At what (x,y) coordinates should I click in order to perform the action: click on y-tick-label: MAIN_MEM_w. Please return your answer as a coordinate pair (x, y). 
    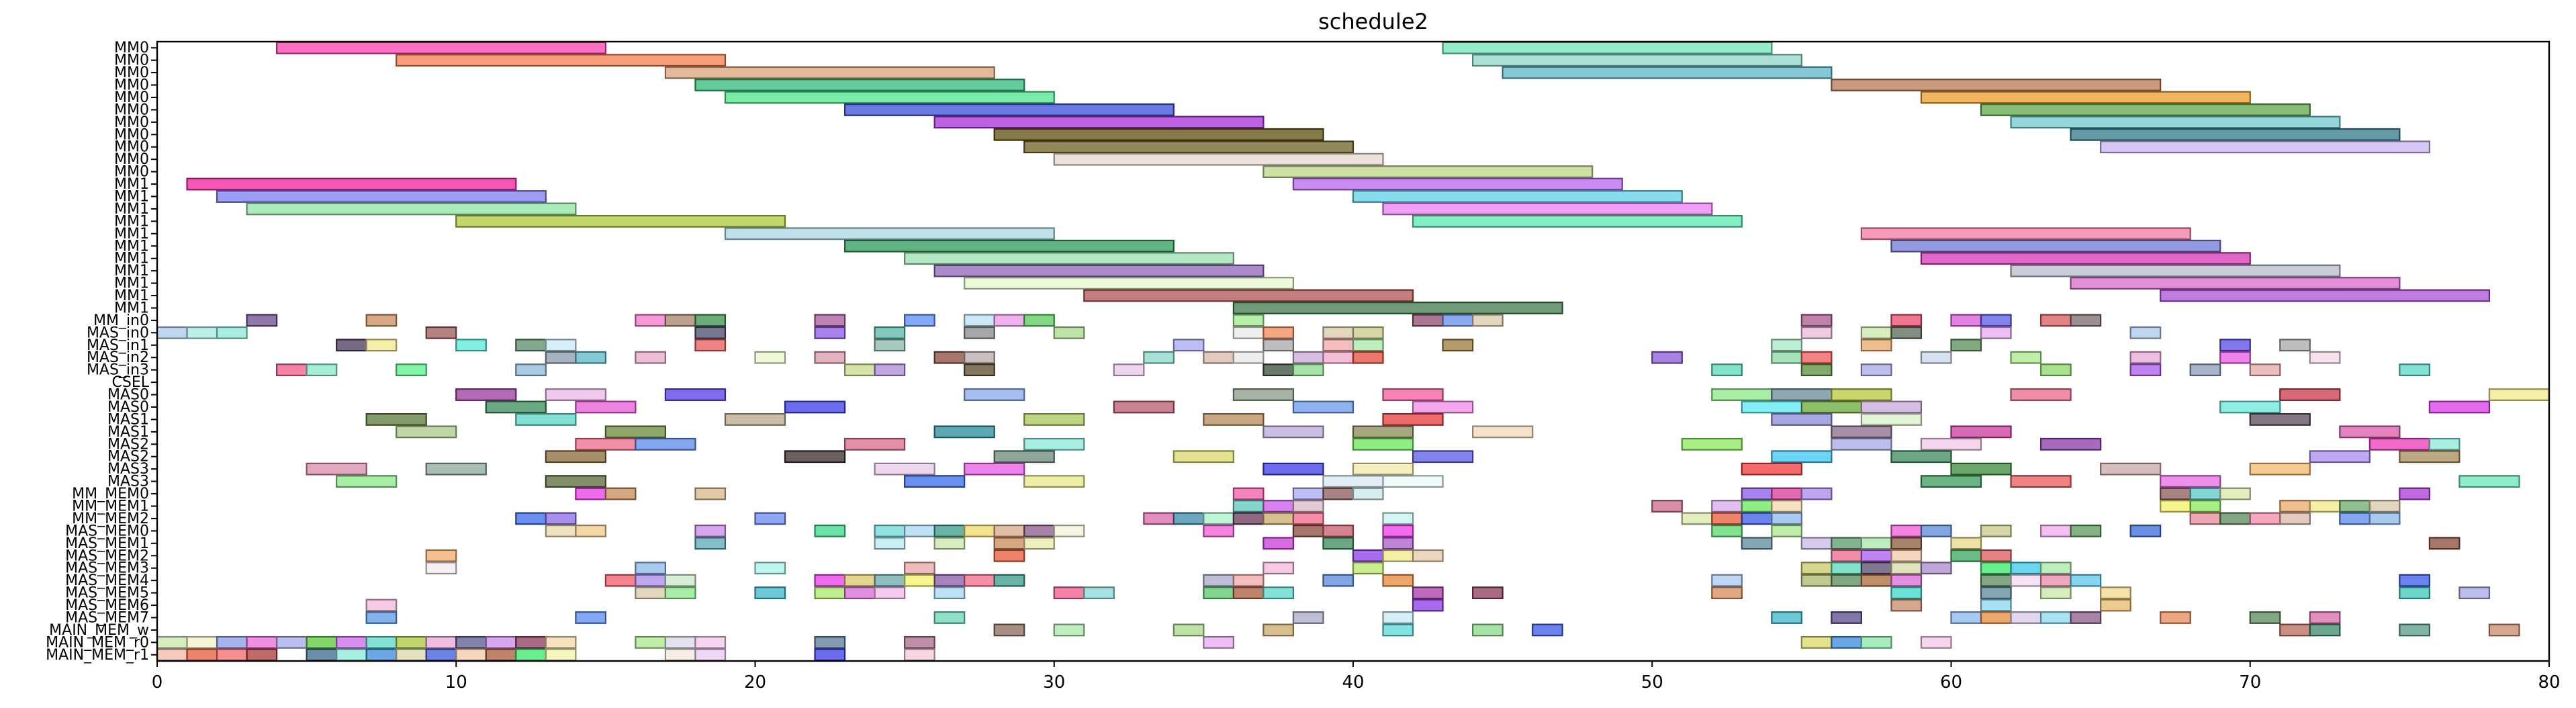
    Looking at the image, I should click on (99, 631).